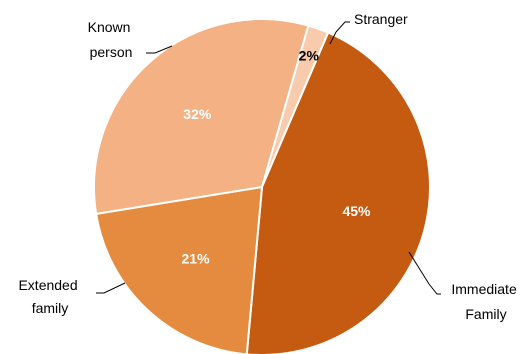  I want to click on label-stranger: Stranger, so click(381, 19).